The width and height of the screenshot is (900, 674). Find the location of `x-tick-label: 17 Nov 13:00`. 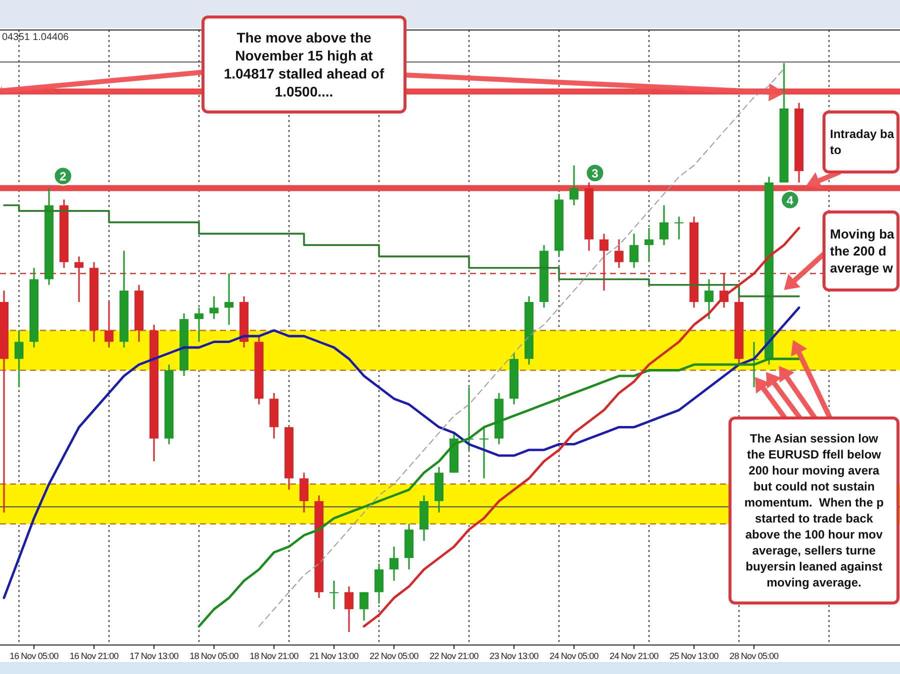

x-tick-label: 17 Nov 13:00 is located at coordinates (154, 656).